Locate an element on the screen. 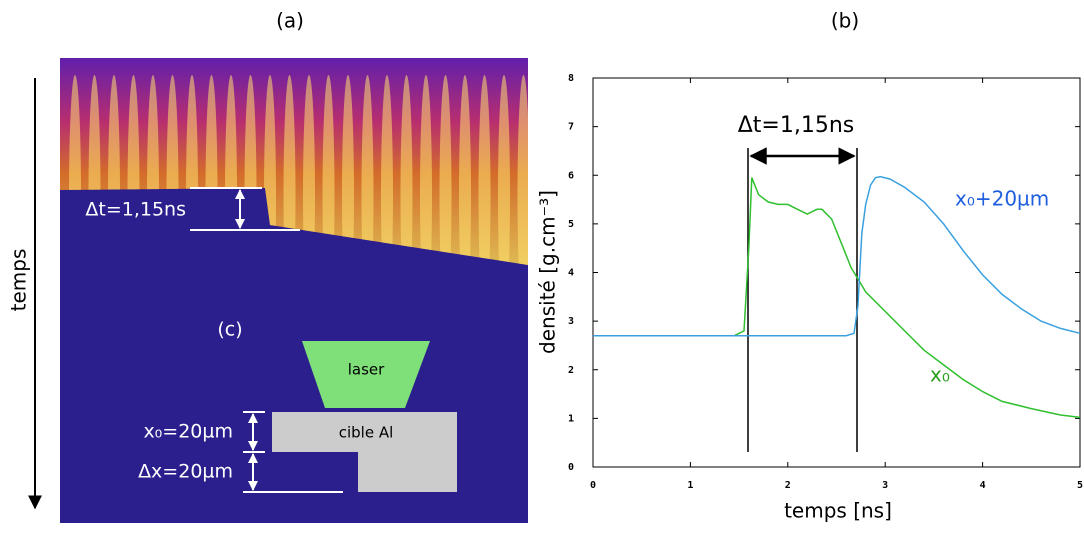 This screenshot has height=533, width=1084. laser-shape is located at coordinates (366, 374).